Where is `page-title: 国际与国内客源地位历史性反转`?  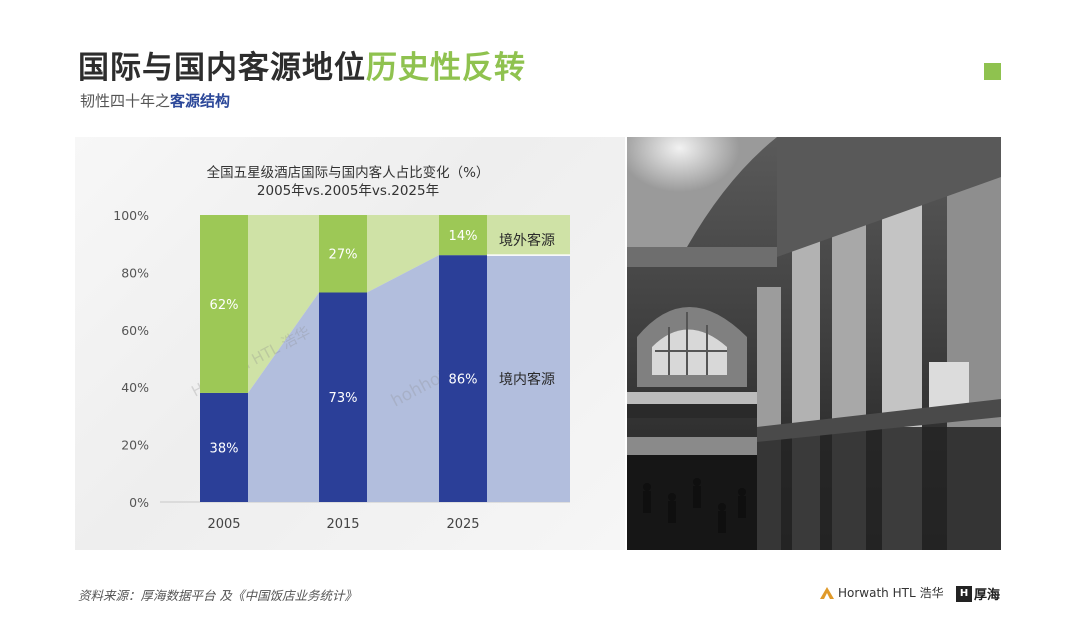 page-title: 国际与国内客源地位历史性反转 is located at coordinates (302, 64).